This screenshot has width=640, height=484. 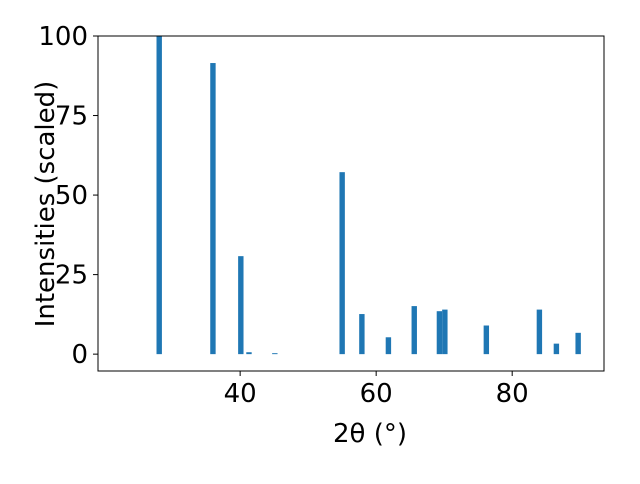 What do you see at coordinates (71, 196) in the screenshot?
I see `y-tick-label: 50` at bounding box center [71, 196].